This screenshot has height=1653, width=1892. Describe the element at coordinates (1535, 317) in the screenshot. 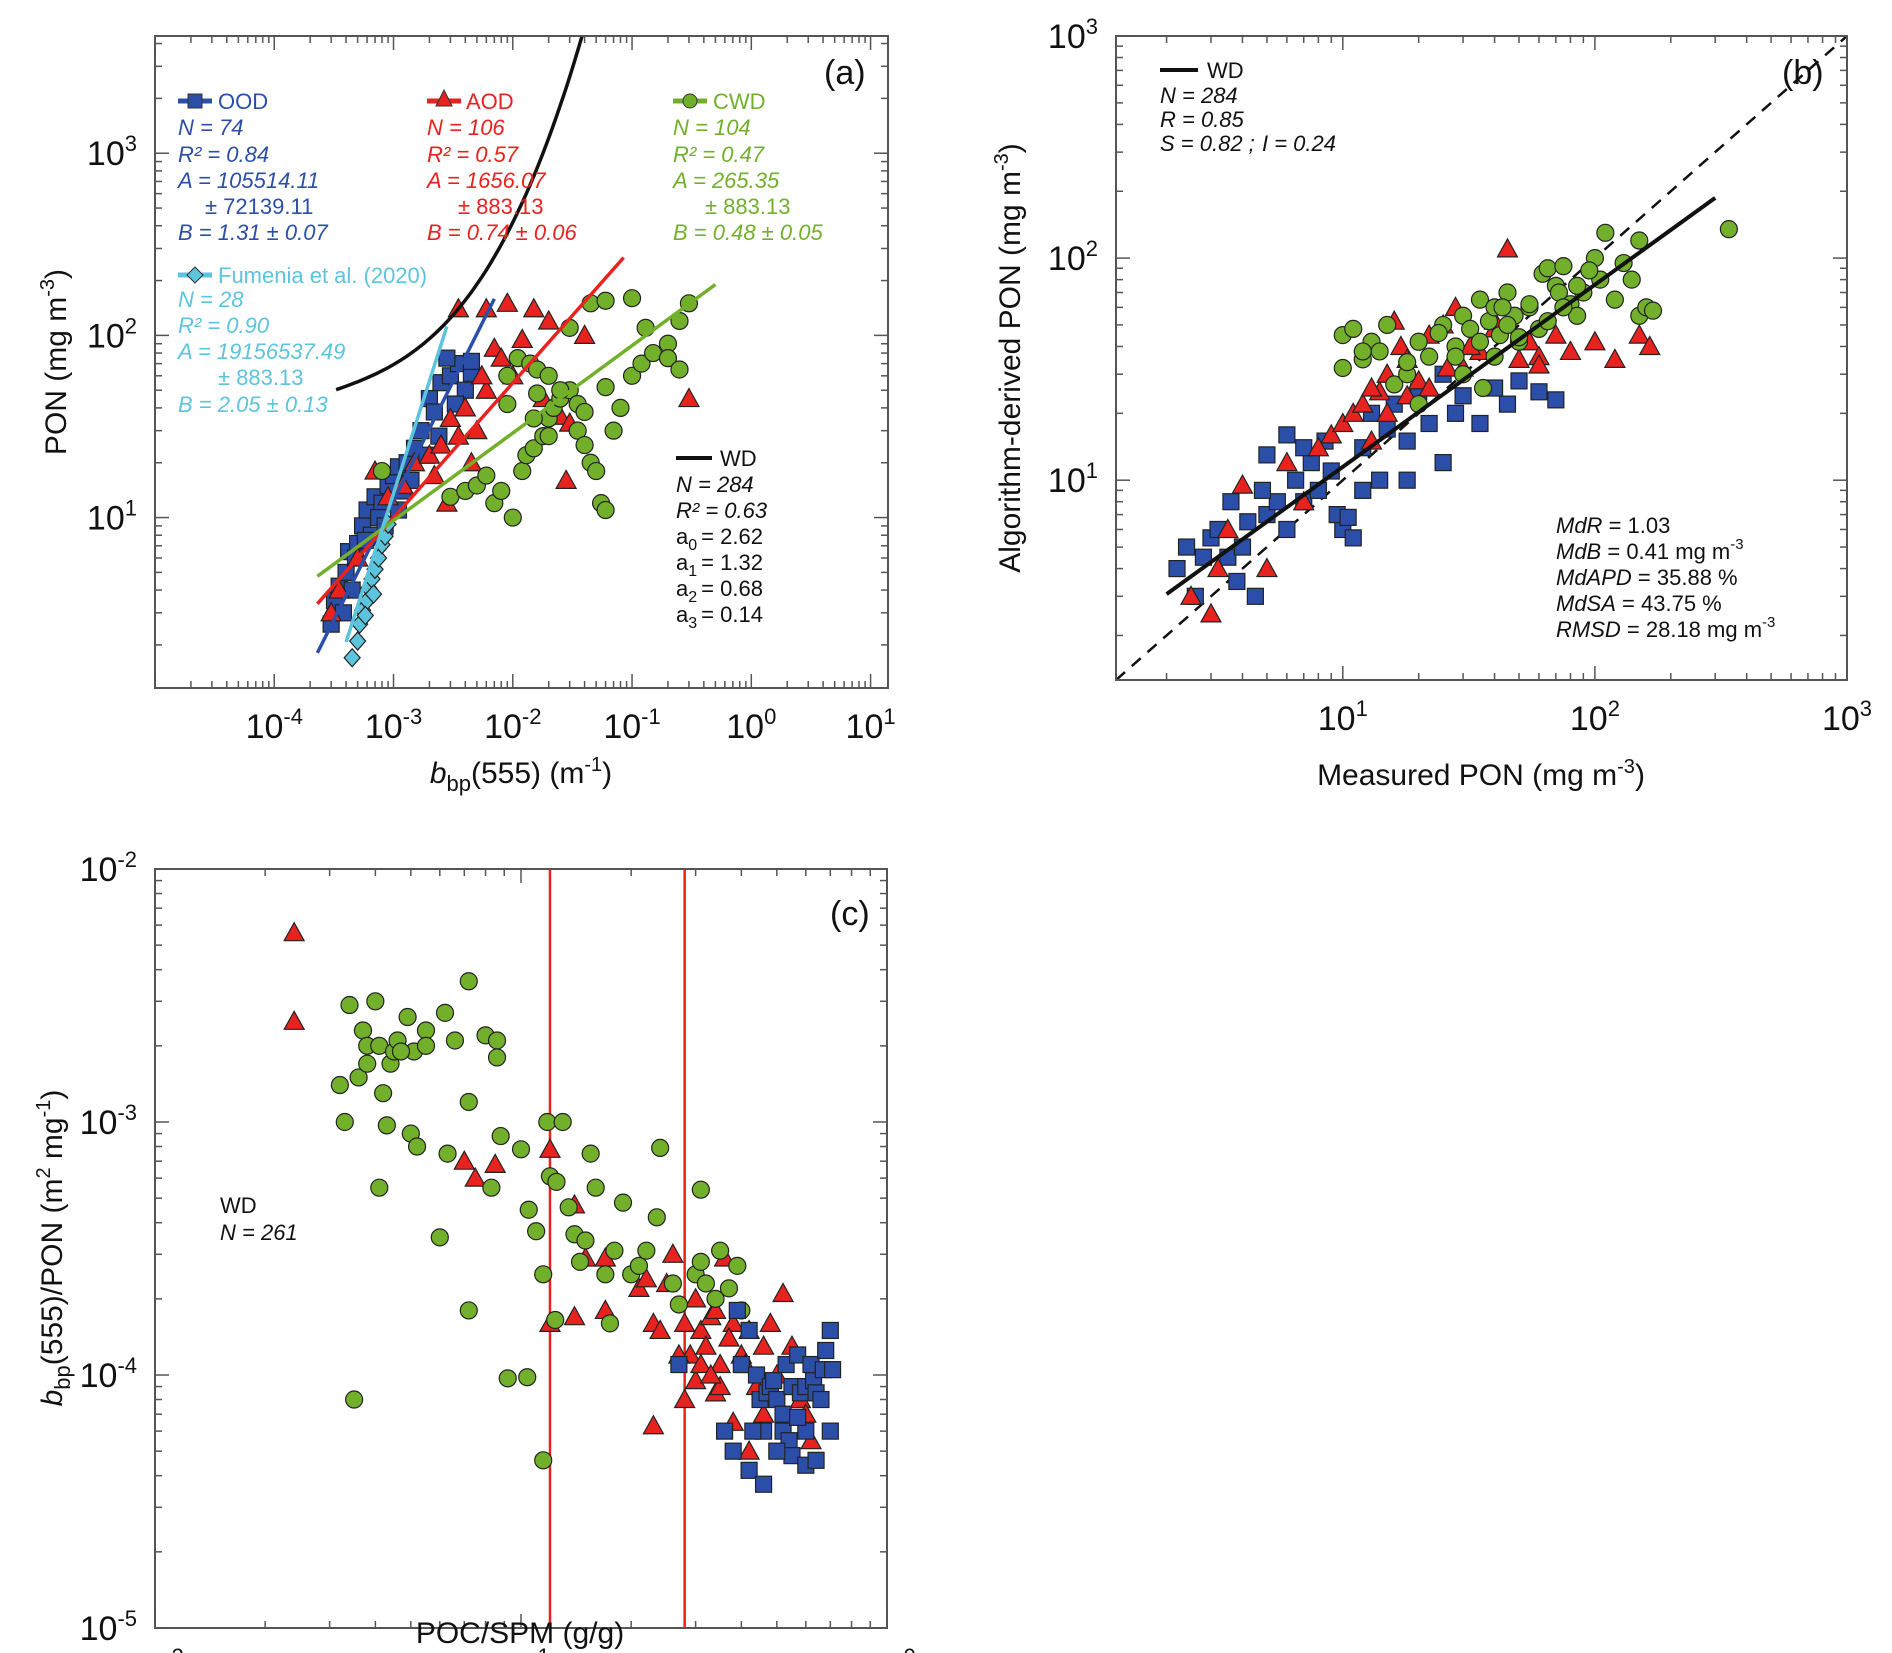

I see `series-cwd` at that location.